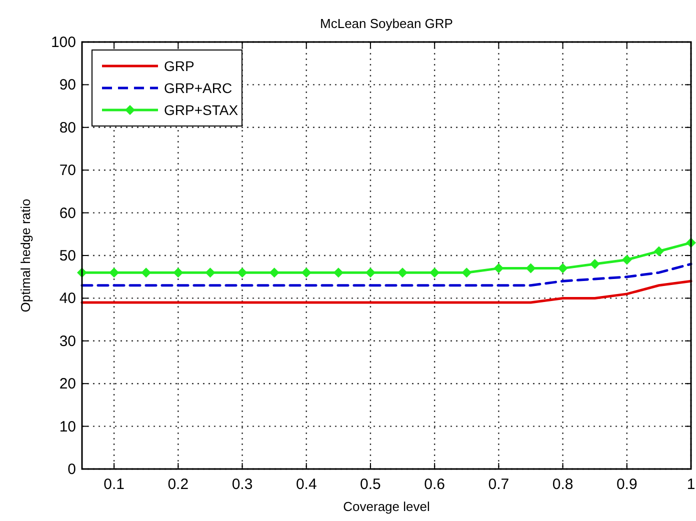  Describe the element at coordinates (178, 484) in the screenshot. I see `x-tick-label: 0.2` at that location.